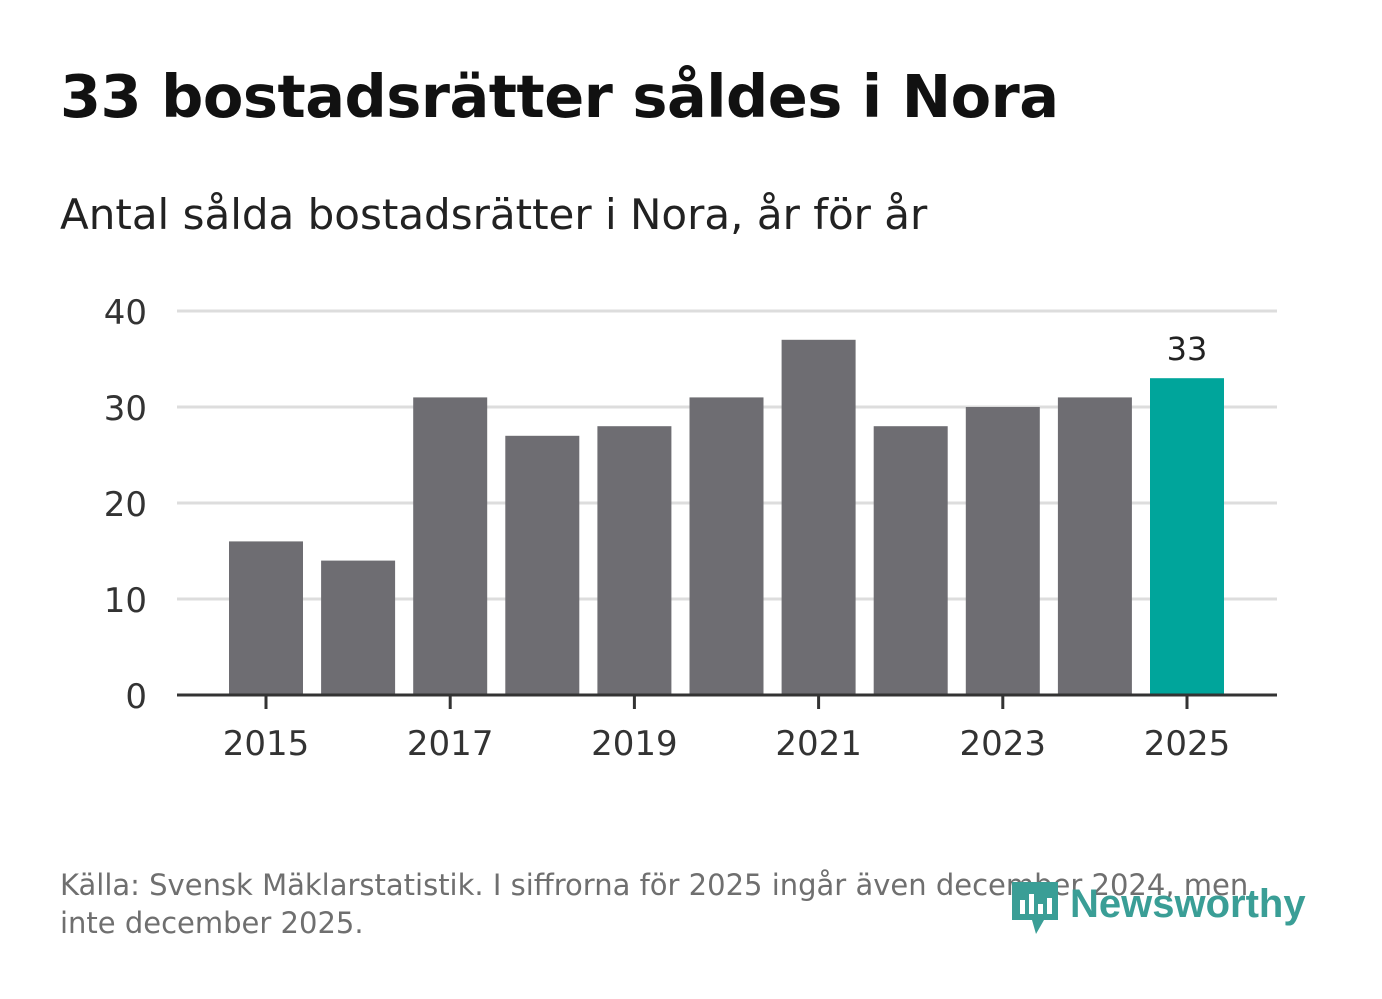 Image resolution: width=1382 pixels, height=999 pixels. Describe the element at coordinates (450, 744) in the screenshot. I see `x-tick-label: 2017` at that location.